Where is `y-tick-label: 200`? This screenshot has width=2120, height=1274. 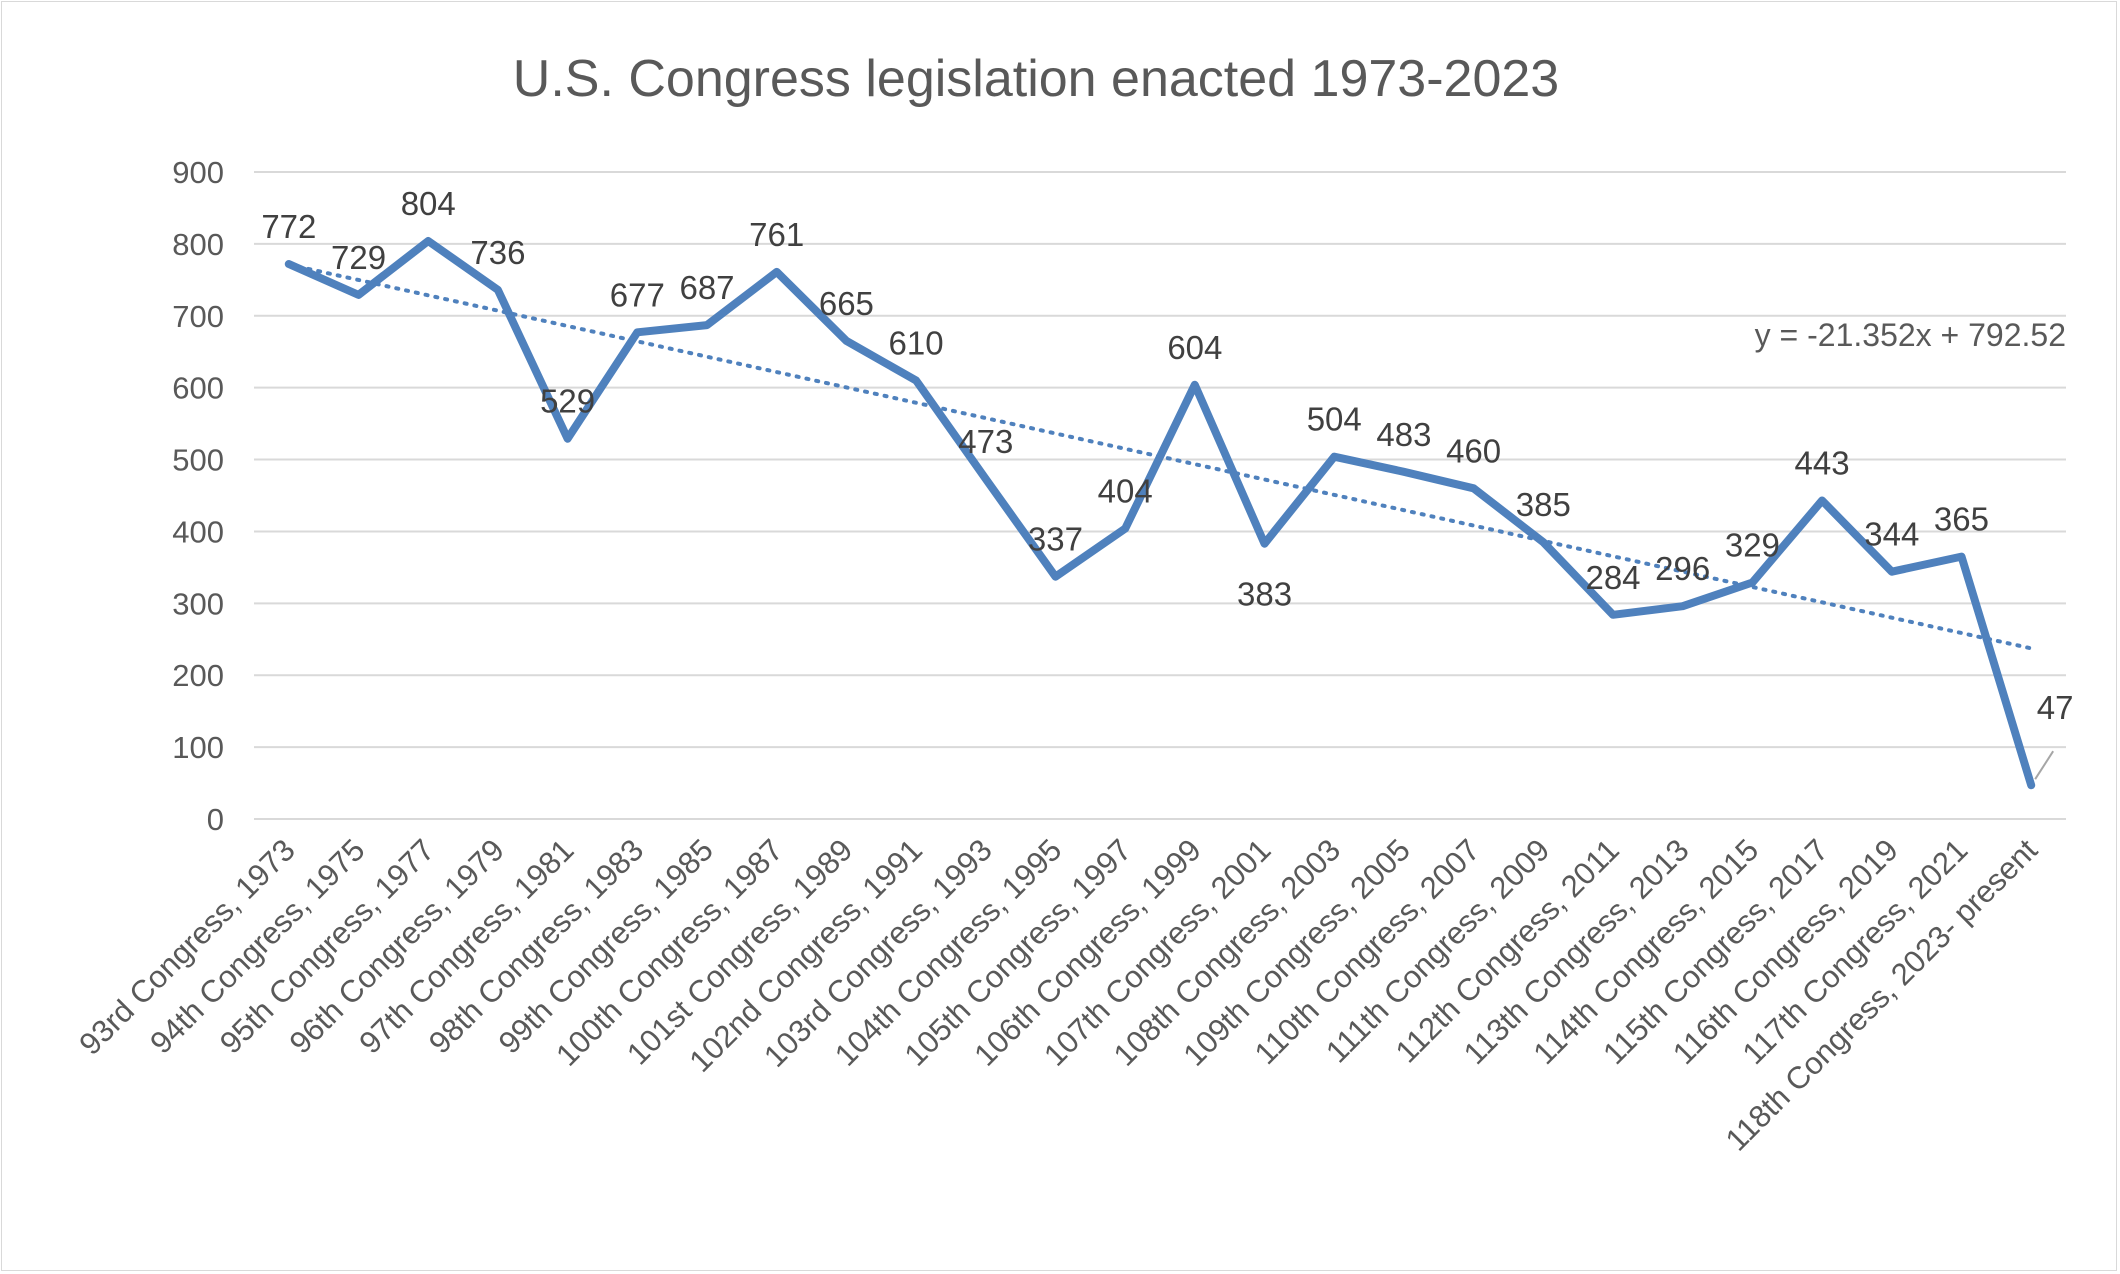
y-tick-label: 200 is located at coordinates (198, 675).